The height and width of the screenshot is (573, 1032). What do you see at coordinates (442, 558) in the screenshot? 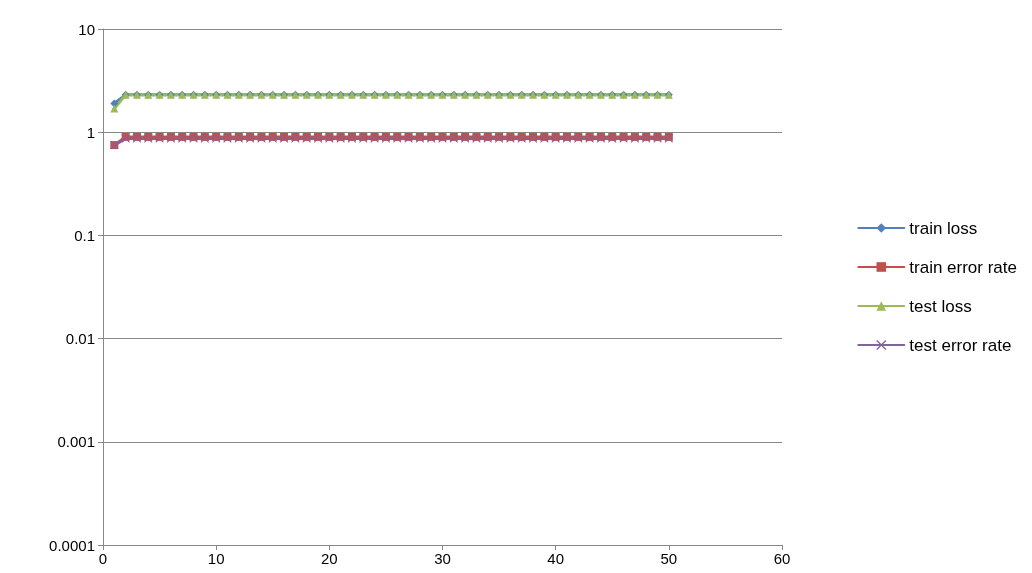
I see `x-tick-label: 30` at bounding box center [442, 558].